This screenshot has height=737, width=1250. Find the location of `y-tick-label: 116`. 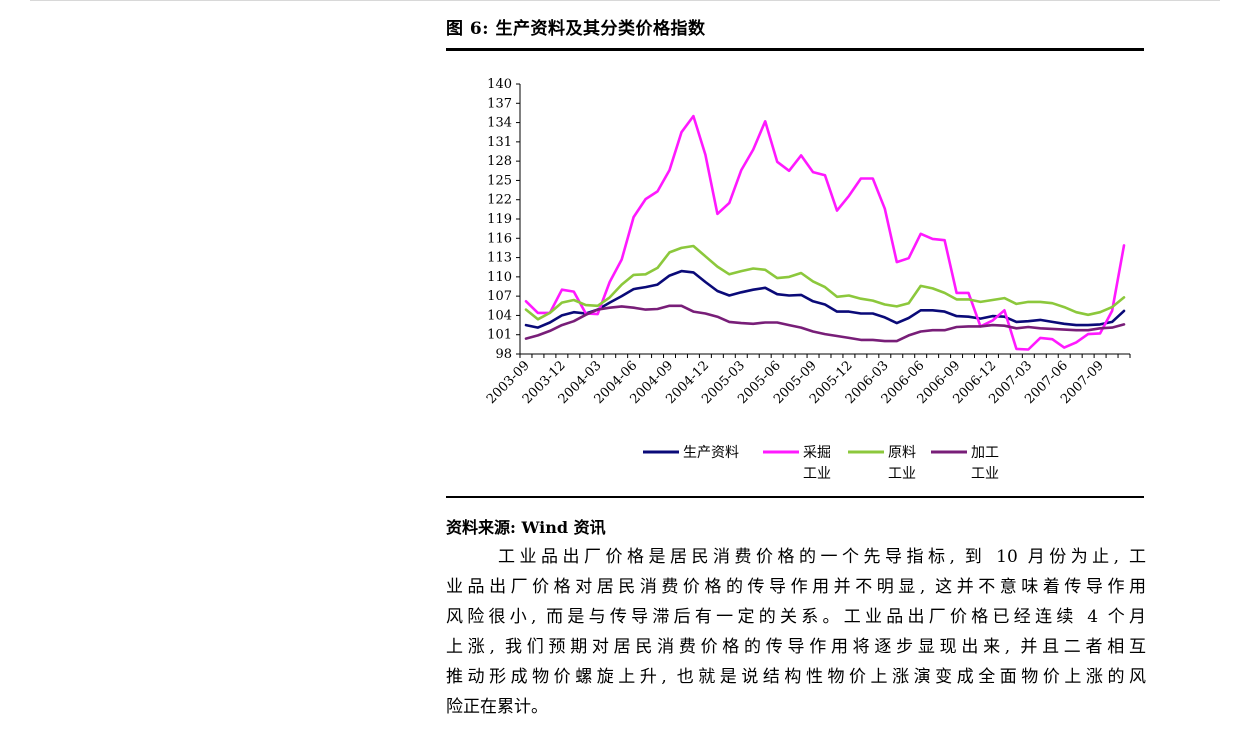

y-tick-label: 116 is located at coordinates (499, 238).